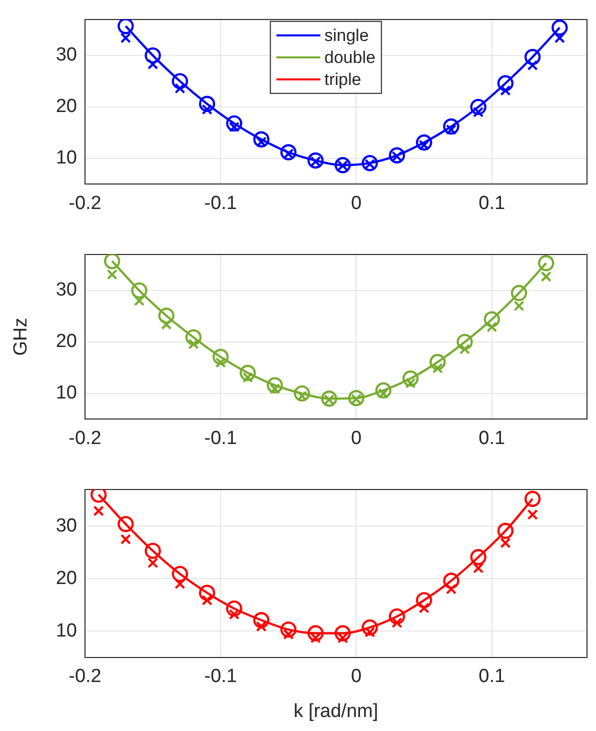 This screenshot has height=731, width=596. Describe the element at coordinates (346, 36) in the screenshot. I see `legend-label: single` at that location.